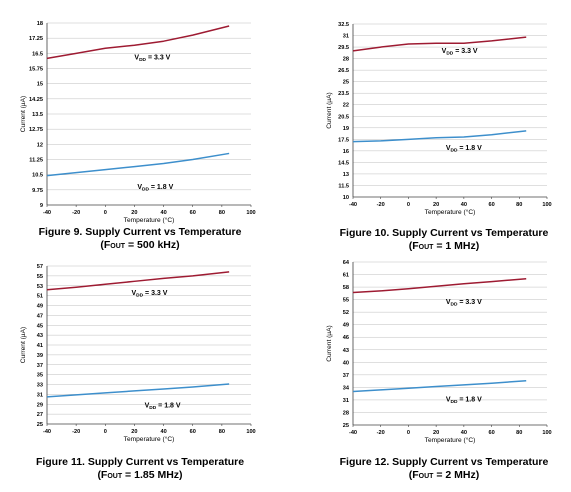  What do you see at coordinates (36, 161) in the screenshot?
I see `y-tick-label: 11.25` at bounding box center [36, 161].